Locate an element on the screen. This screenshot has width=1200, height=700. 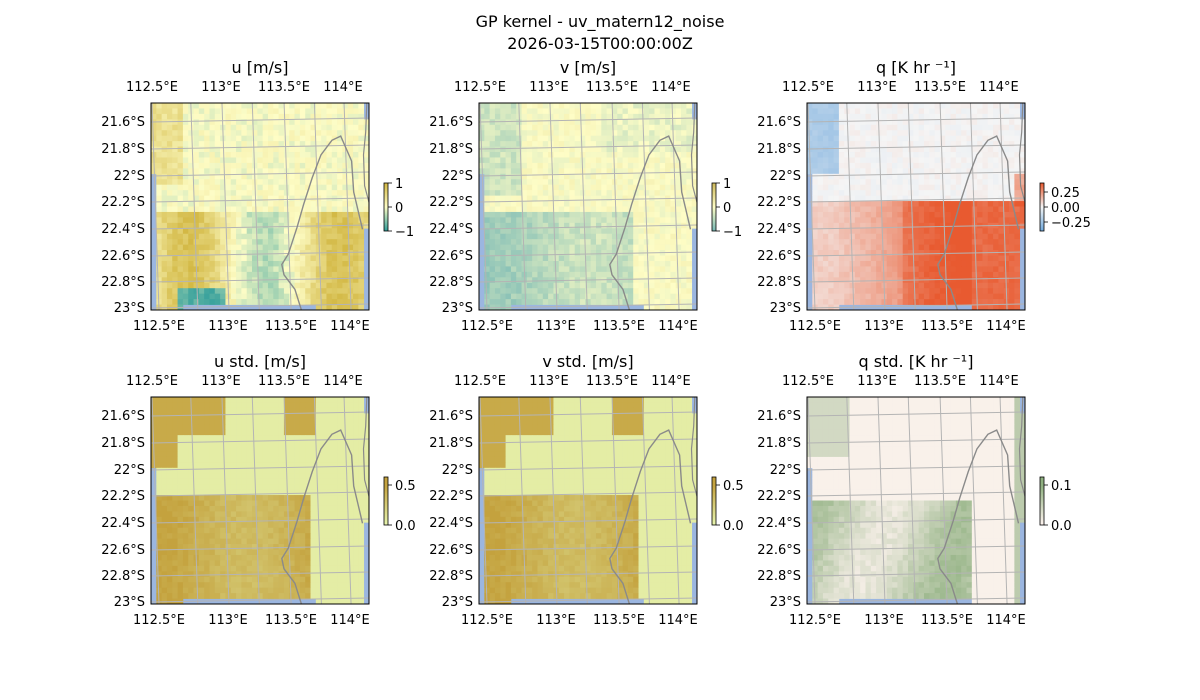
parallel-line is located at coordinates (916, 306).